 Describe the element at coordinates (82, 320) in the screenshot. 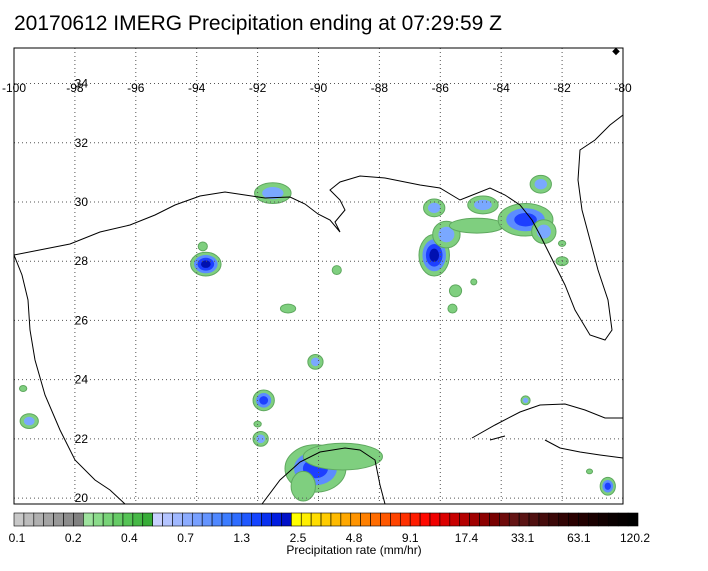

I see `lat-tick-label: 26` at that location.